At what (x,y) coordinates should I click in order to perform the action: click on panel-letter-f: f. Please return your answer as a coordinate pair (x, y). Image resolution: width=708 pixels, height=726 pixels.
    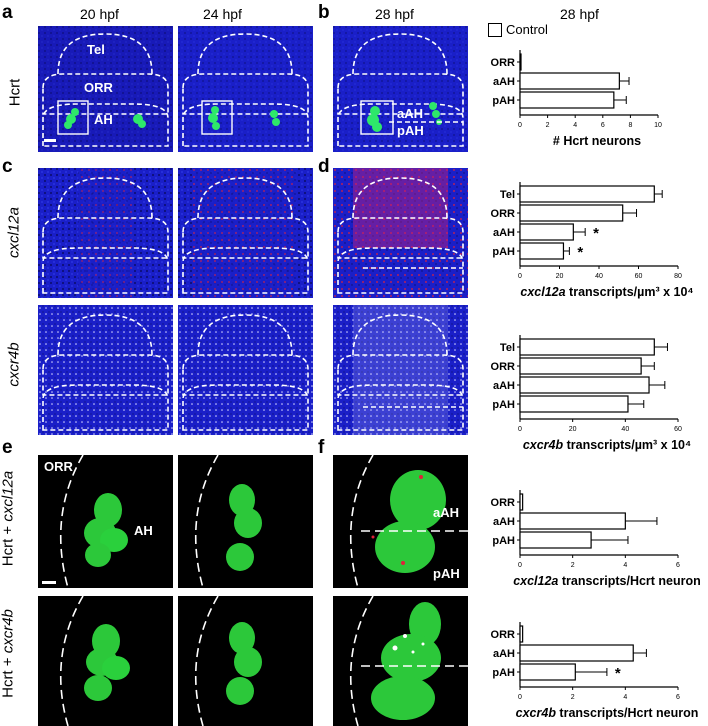
    Looking at the image, I should click on (321, 447).